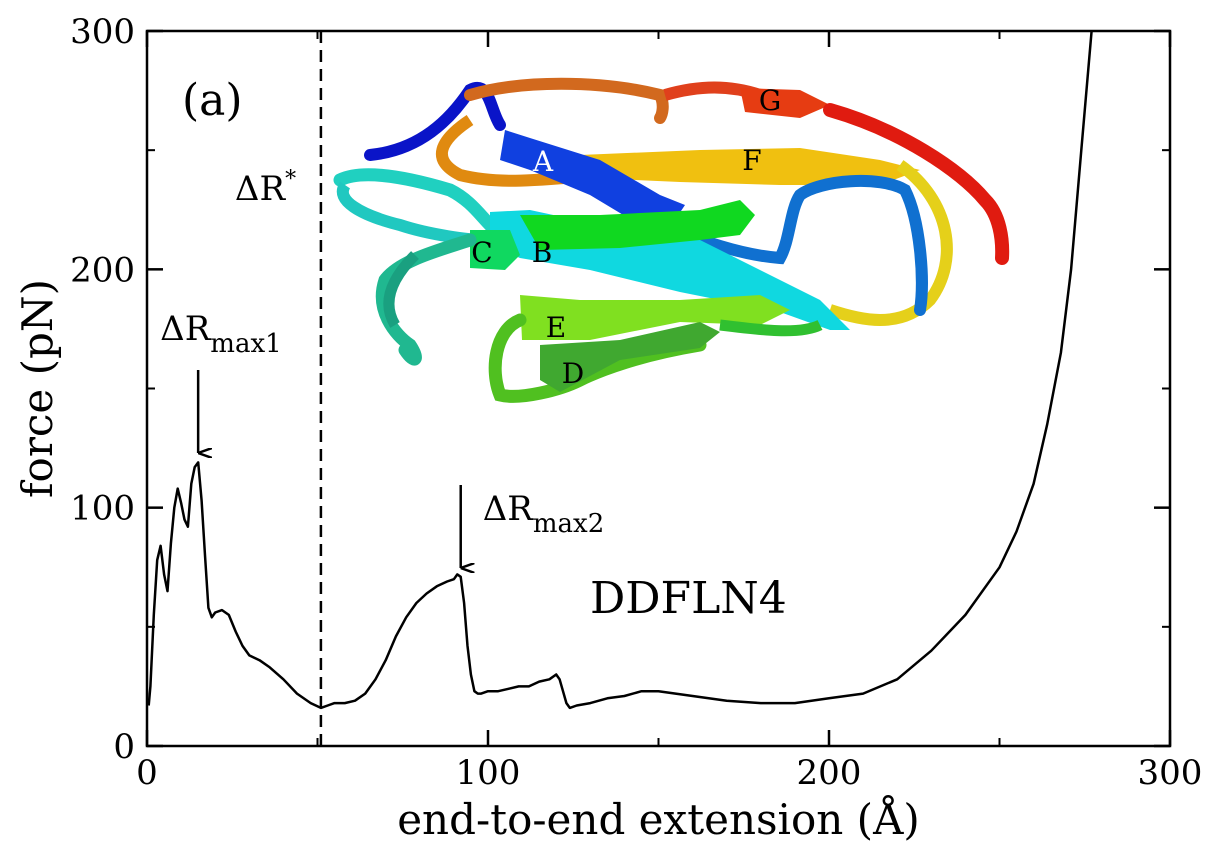 The width and height of the screenshot is (1205, 844). Describe the element at coordinates (658, 819) in the screenshot. I see `x-axis-title: end-to-end extension (Å)` at that location.